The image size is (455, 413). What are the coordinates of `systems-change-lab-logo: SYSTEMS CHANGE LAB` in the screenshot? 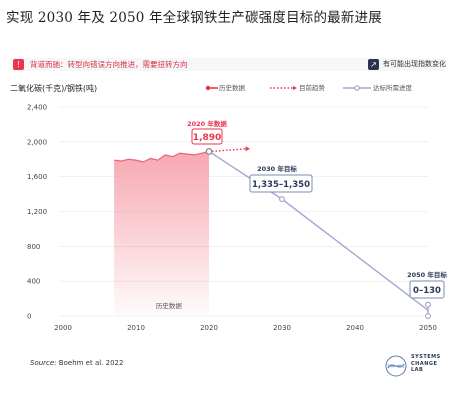 It's located at (420, 366).